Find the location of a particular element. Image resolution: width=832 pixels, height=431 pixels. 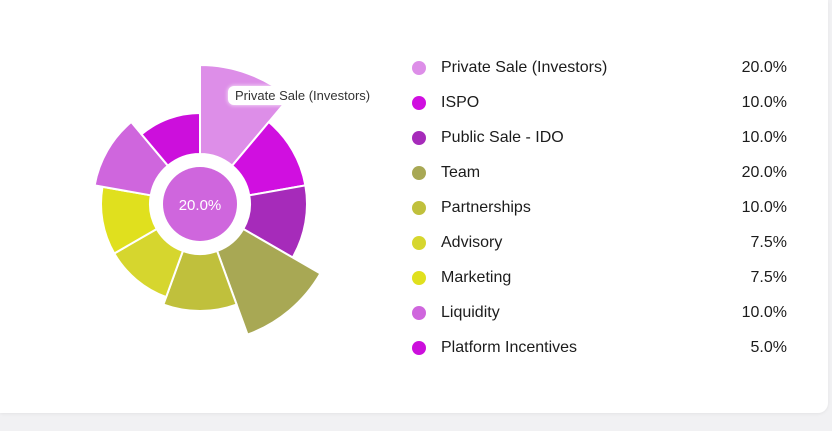

legend-item: Marketing 7.5% is located at coordinates (600, 277).